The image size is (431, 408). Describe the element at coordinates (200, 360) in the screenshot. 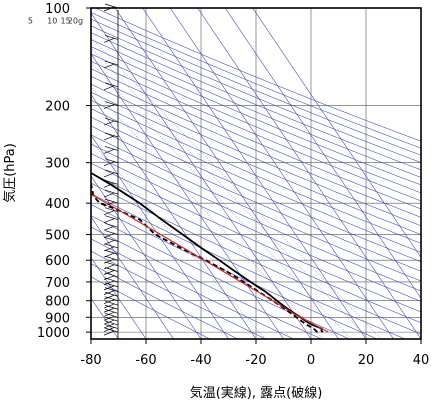

I see `x-tick-label: -40` at that location.